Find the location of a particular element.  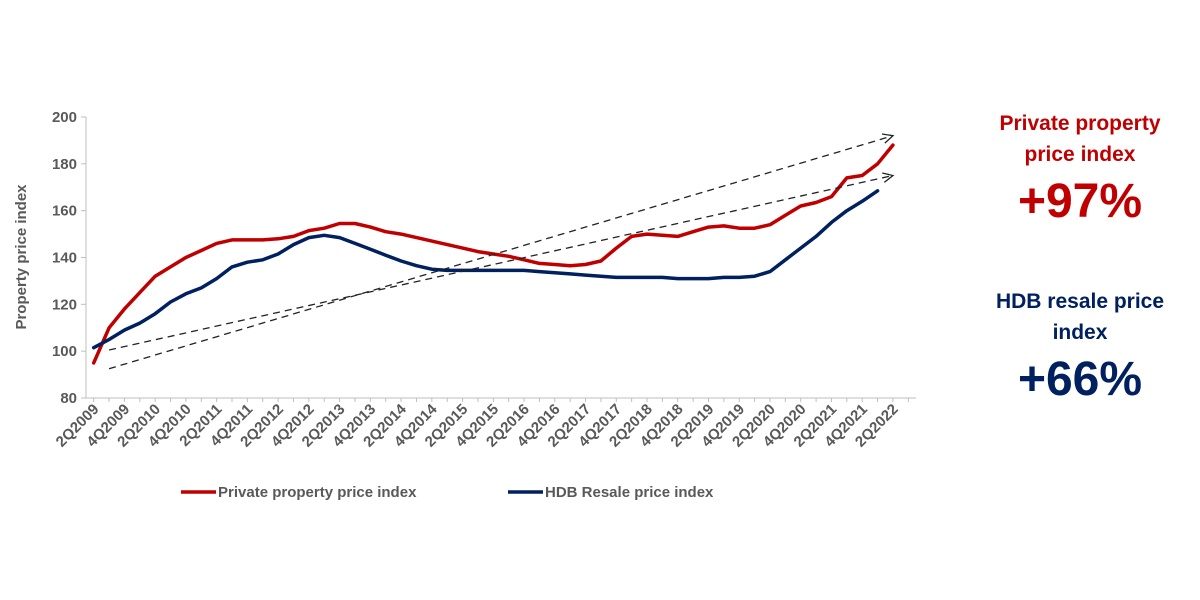

y-axis: 80 100 120 140 160 180 200 is located at coordinates (69, 258).